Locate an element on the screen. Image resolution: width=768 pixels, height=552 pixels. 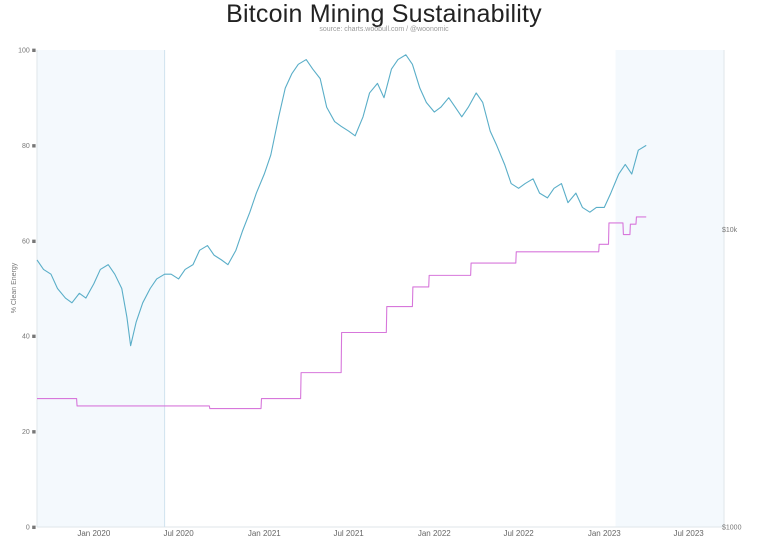
x-tick-label: Jan 2021 is located at coordinates (264, 533).